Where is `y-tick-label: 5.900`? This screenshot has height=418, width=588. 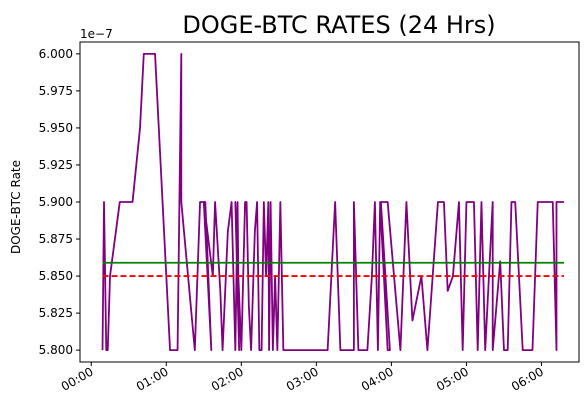
y-tick-label: 5.900 is located at coordinates (56, 202).